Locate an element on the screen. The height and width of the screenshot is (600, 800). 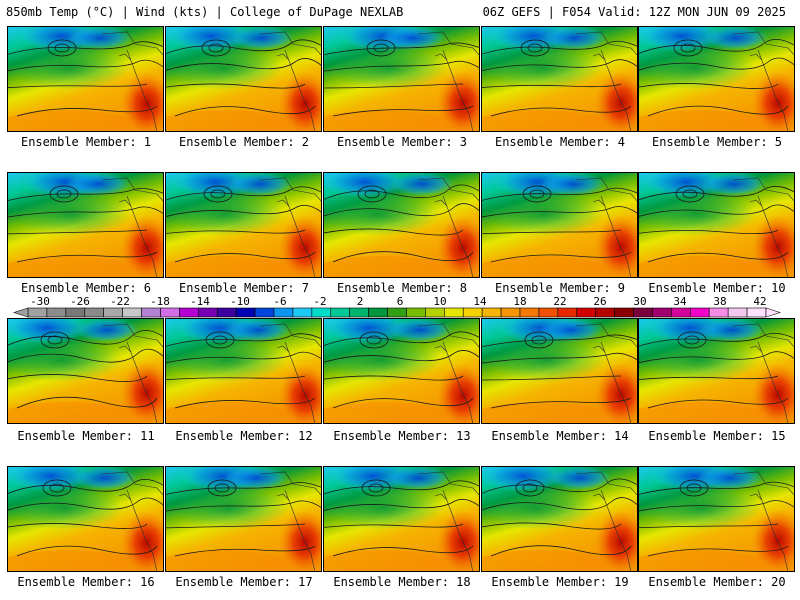
colorbar-tick-label: 18 is located at coordinates (519, 301).